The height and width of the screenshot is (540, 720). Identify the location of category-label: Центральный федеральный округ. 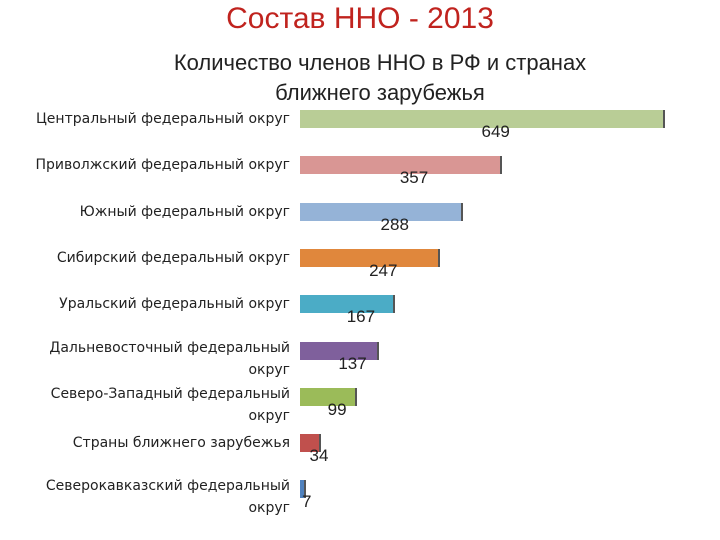
(162, 119).